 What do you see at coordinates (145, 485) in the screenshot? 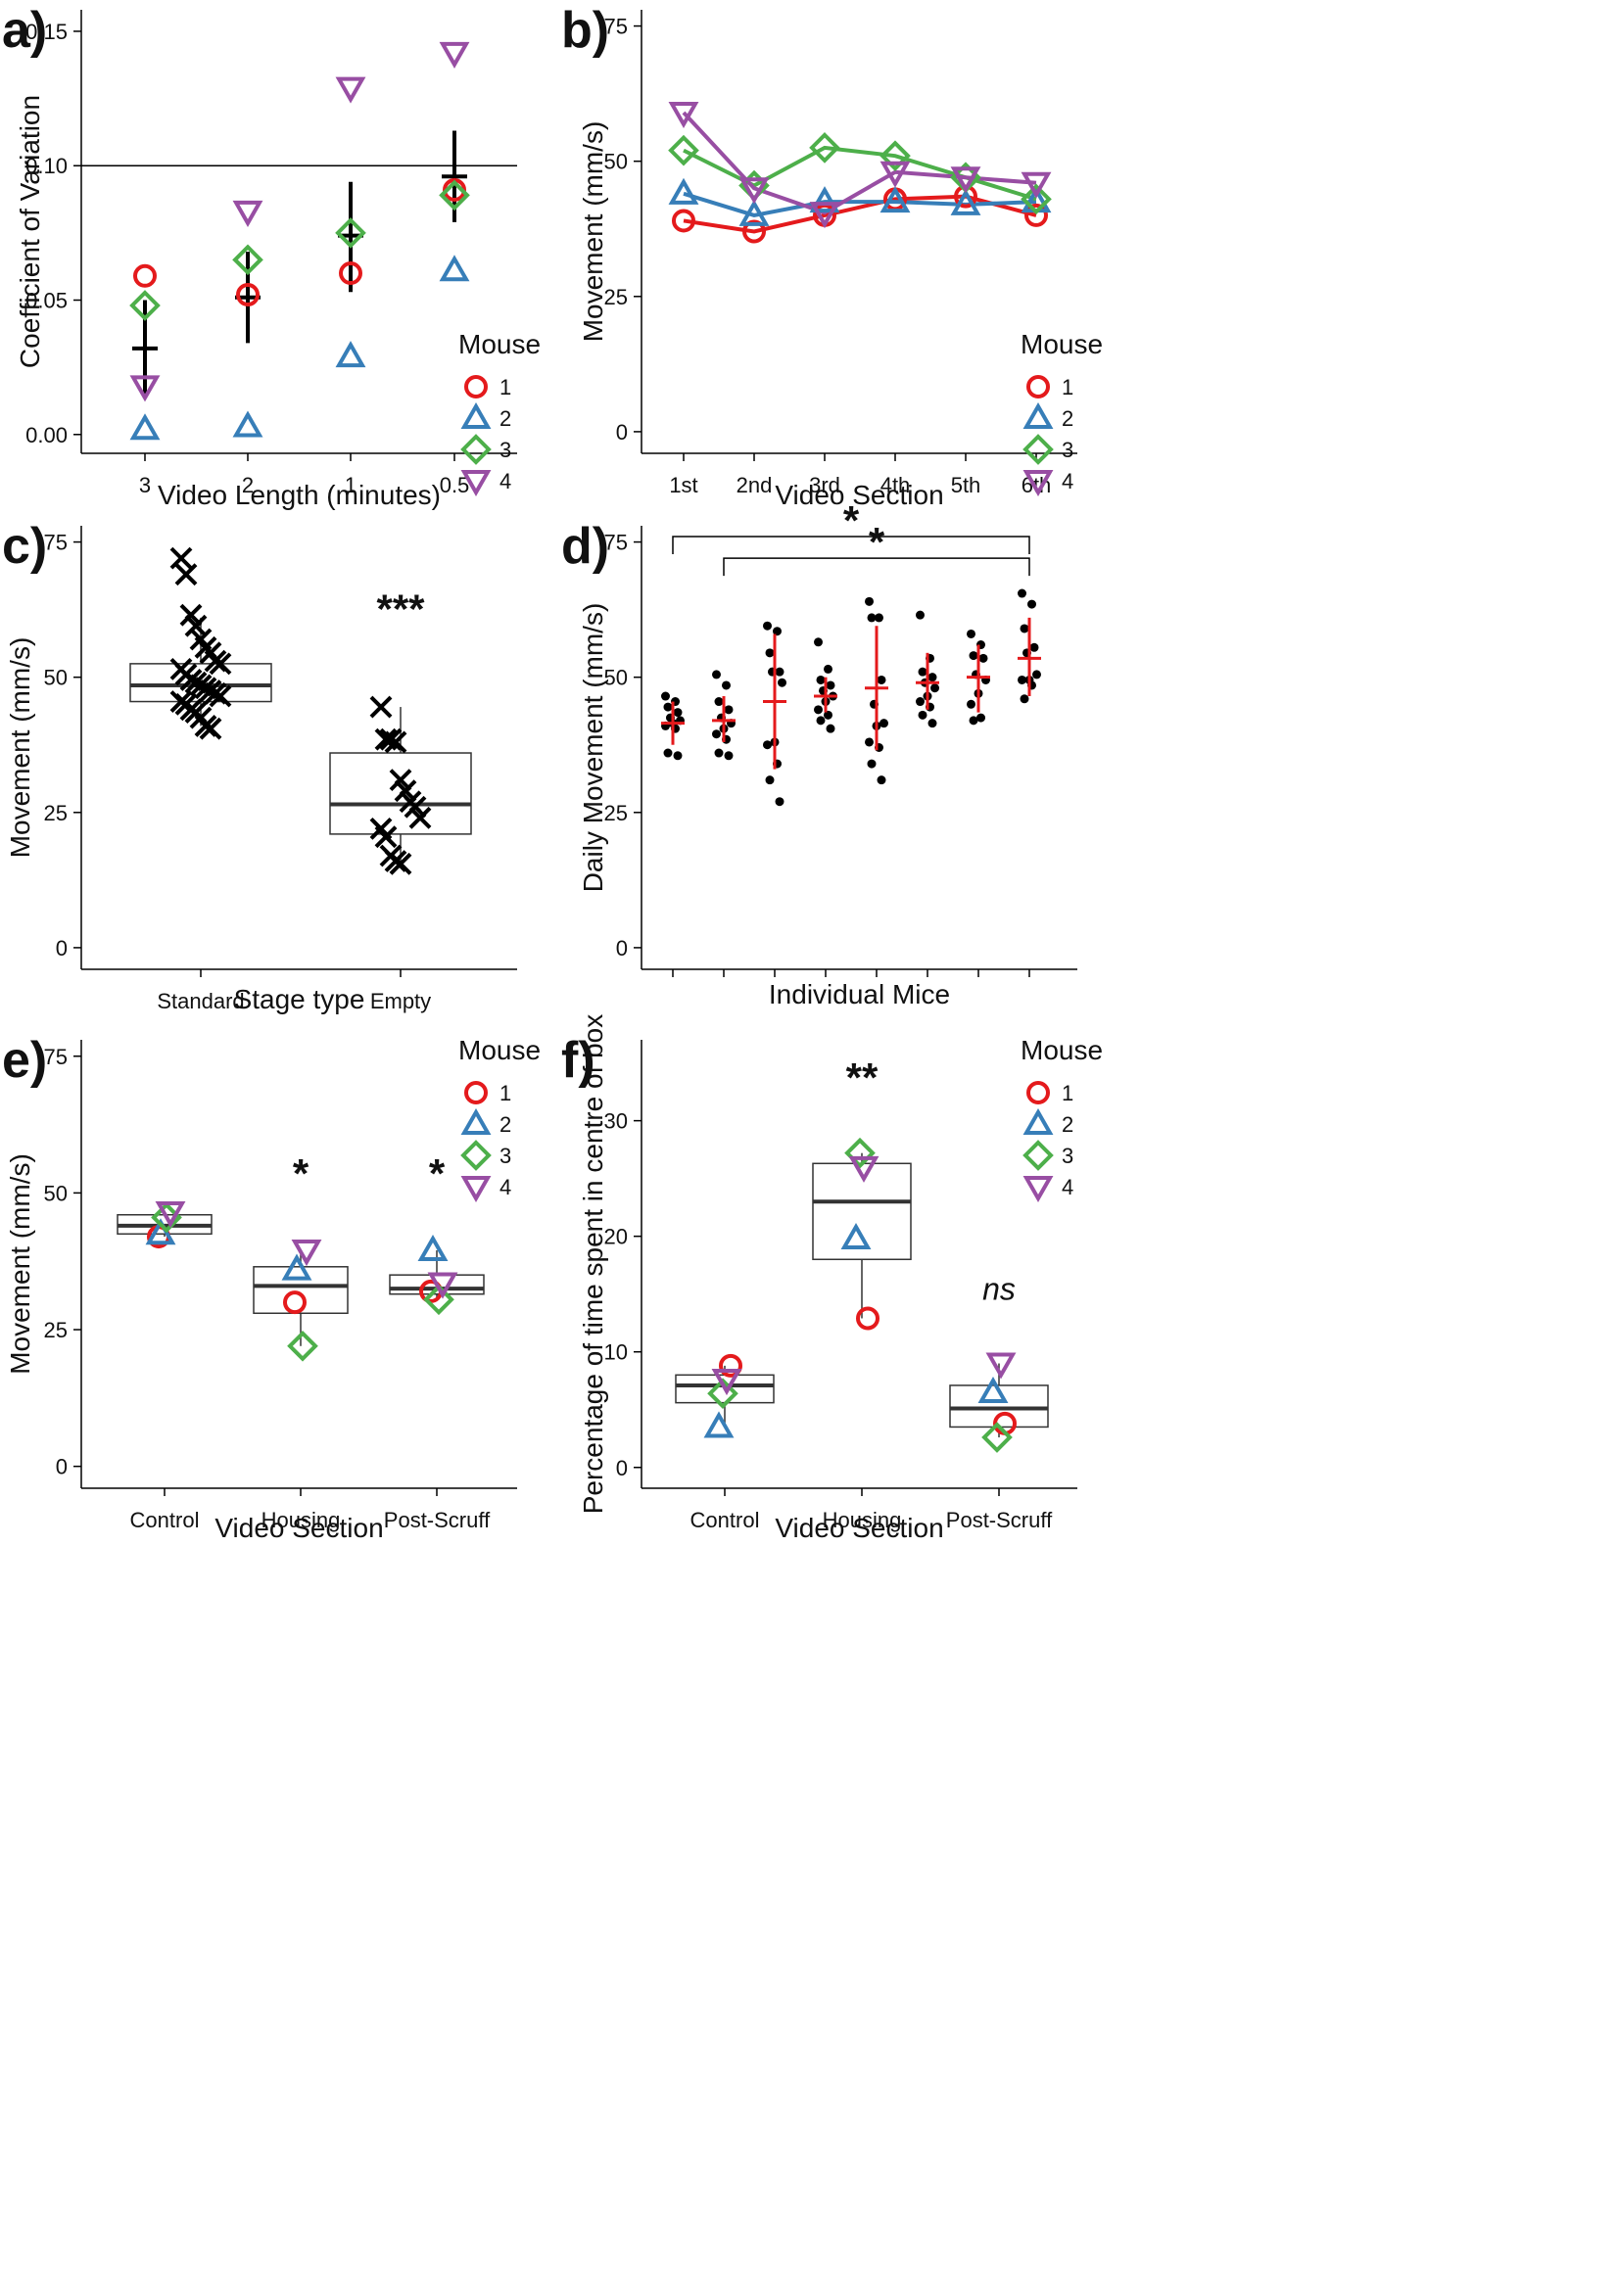
I see `x-tick-label: 3` at bounding box center [145, 485].